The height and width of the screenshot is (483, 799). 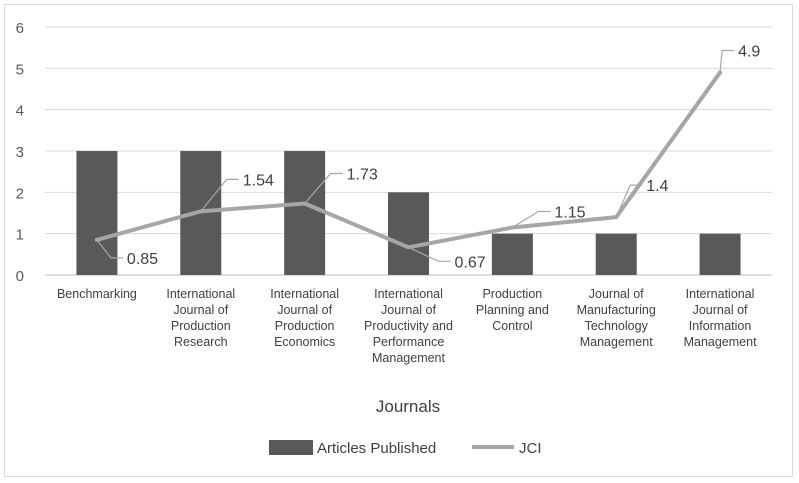 I want to click on y-axis-ticks: 0 1 2 3 4 5 6, so click(x=20, y=152).